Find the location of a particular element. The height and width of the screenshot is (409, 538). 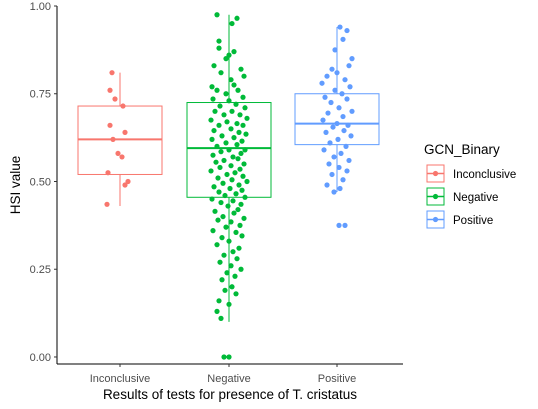

legend-item-positive: Positive is located at coordinates (459, 219).